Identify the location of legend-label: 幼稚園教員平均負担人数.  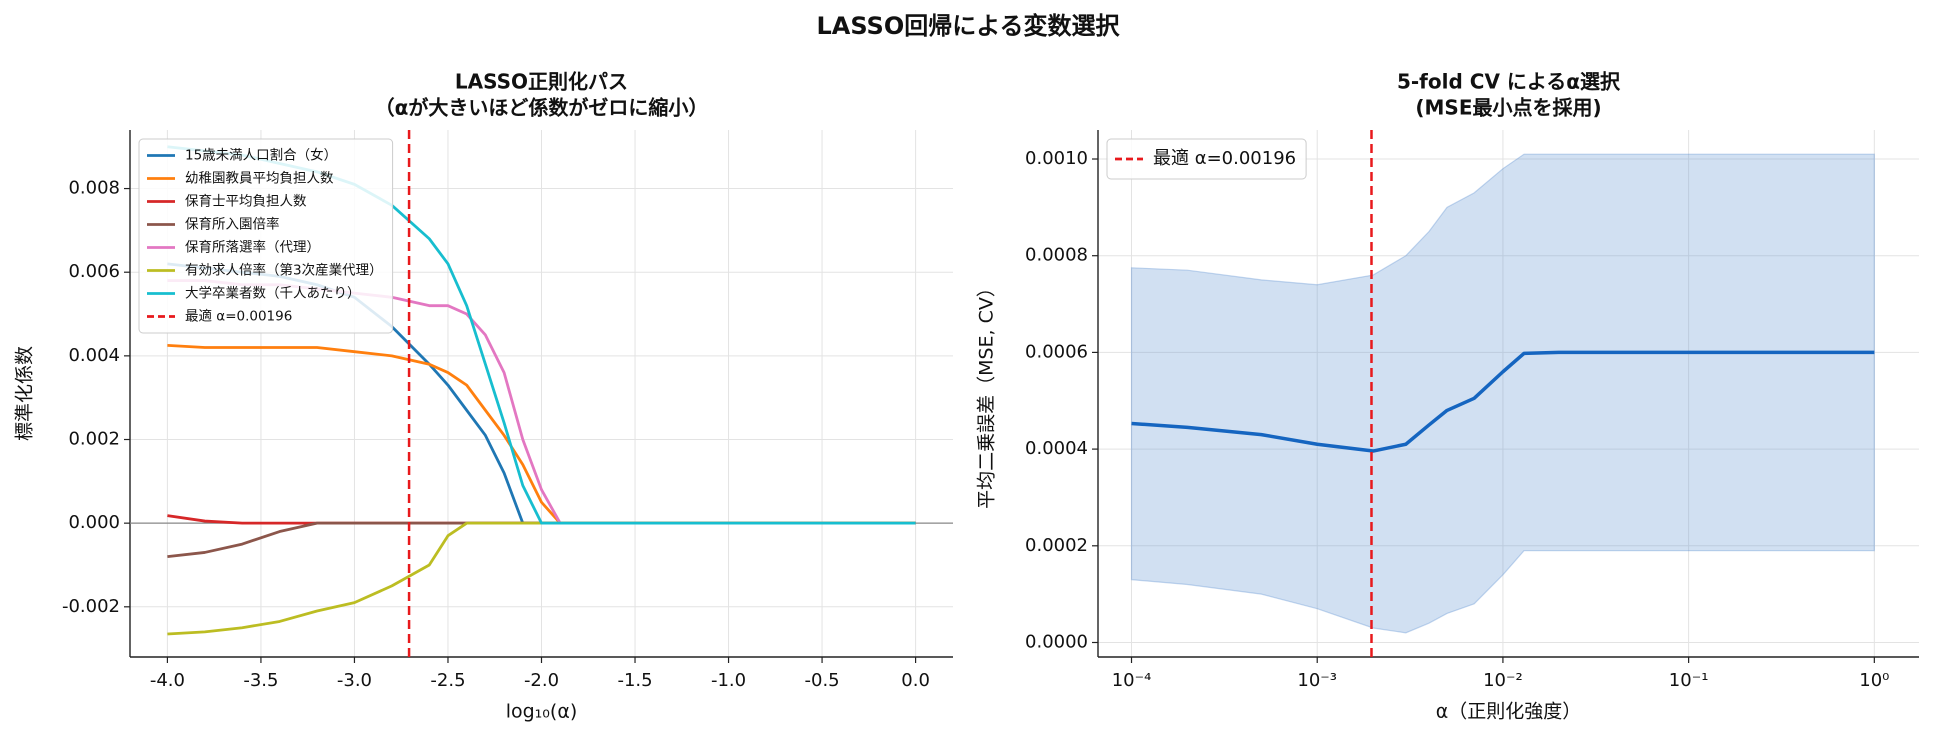
(259, 179).